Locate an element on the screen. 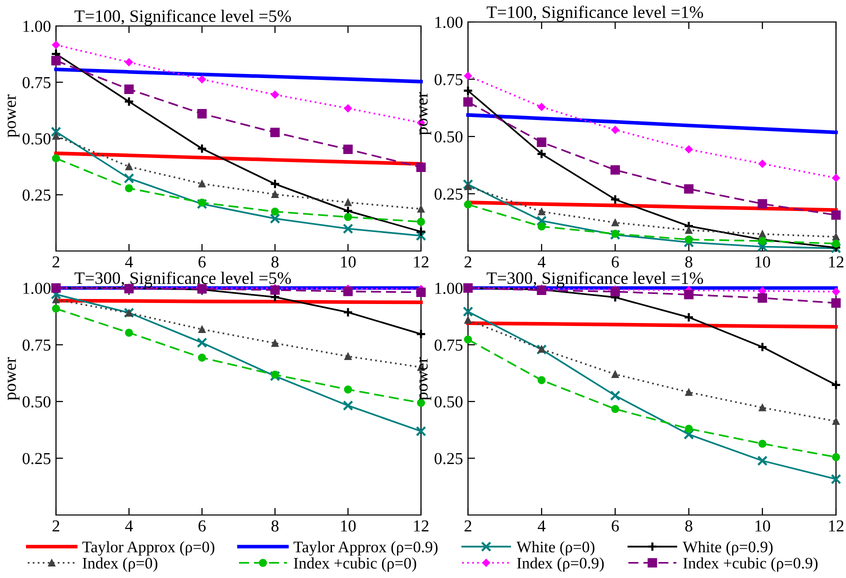 Image resolution: width=846 pixels, height=578 pixels. chart-title: T=100, Significance level =1% is located at coordinates (595, 14).